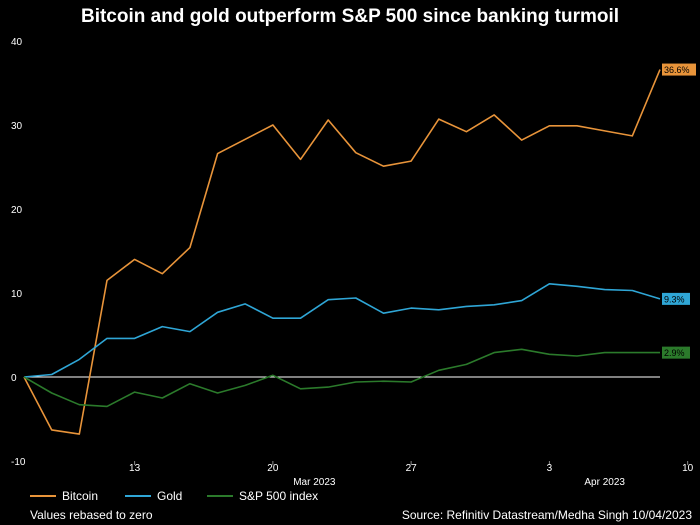 Image resolution: width=700 pixels, height=525 pixels. Describe the element at coordinates (220, 496) in the screenshot. I see `legend-swatch-sp500` at that location.